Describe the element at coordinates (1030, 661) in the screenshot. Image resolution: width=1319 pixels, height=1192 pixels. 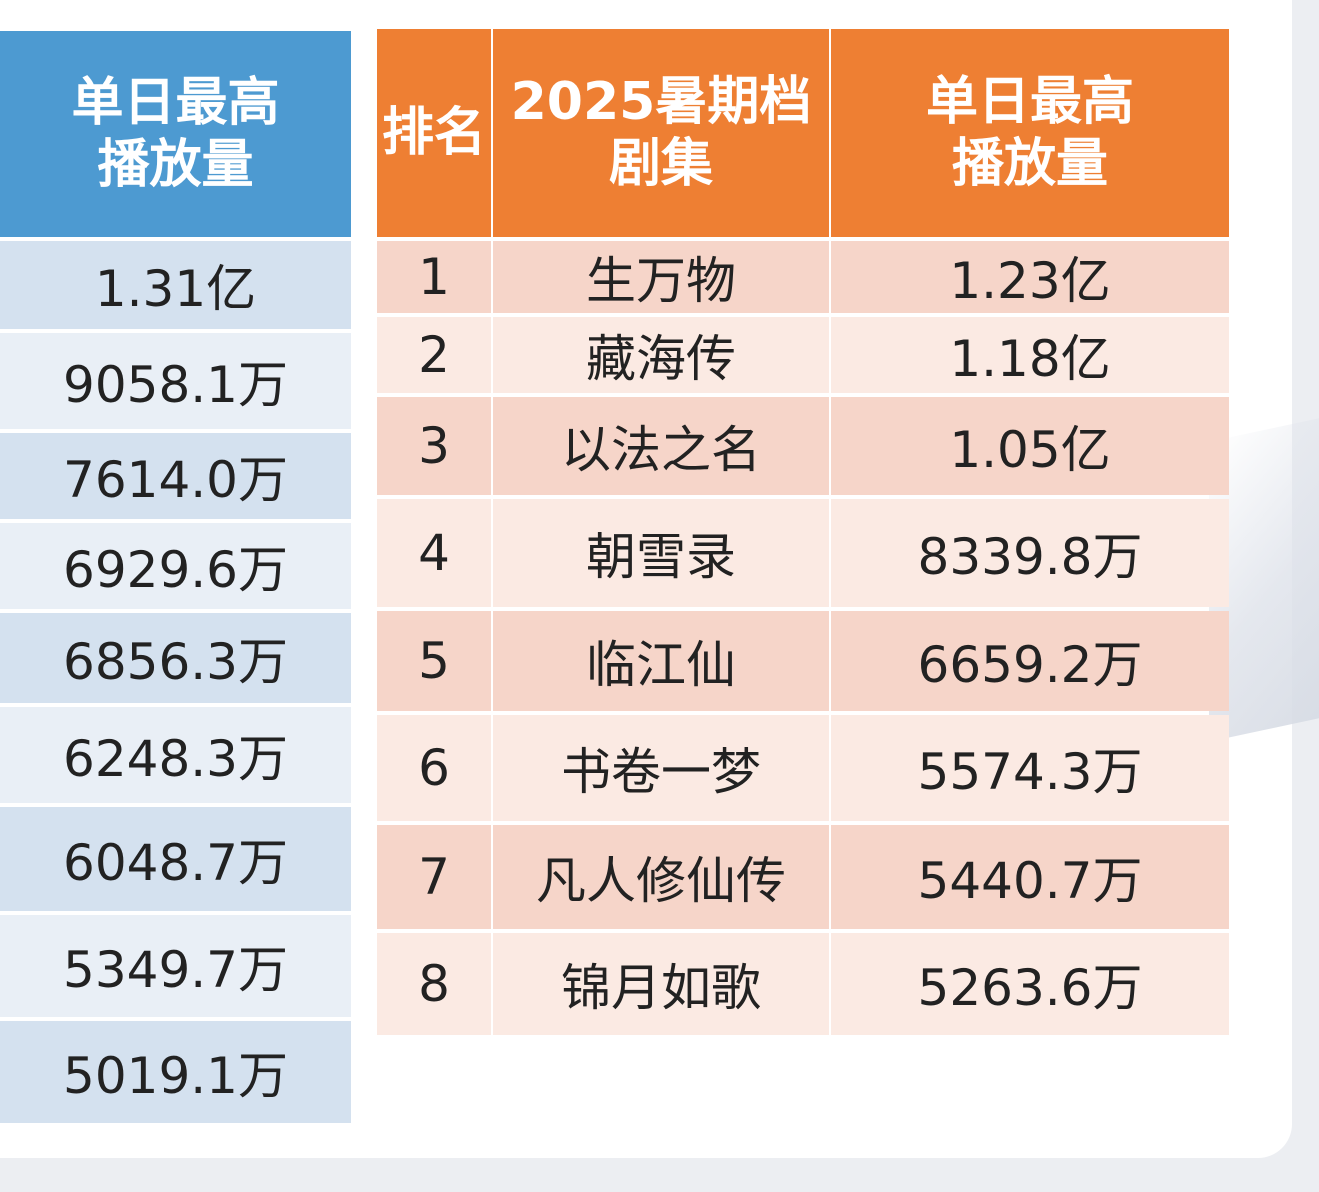
I see `views-cell: 6659.2万` at that location.